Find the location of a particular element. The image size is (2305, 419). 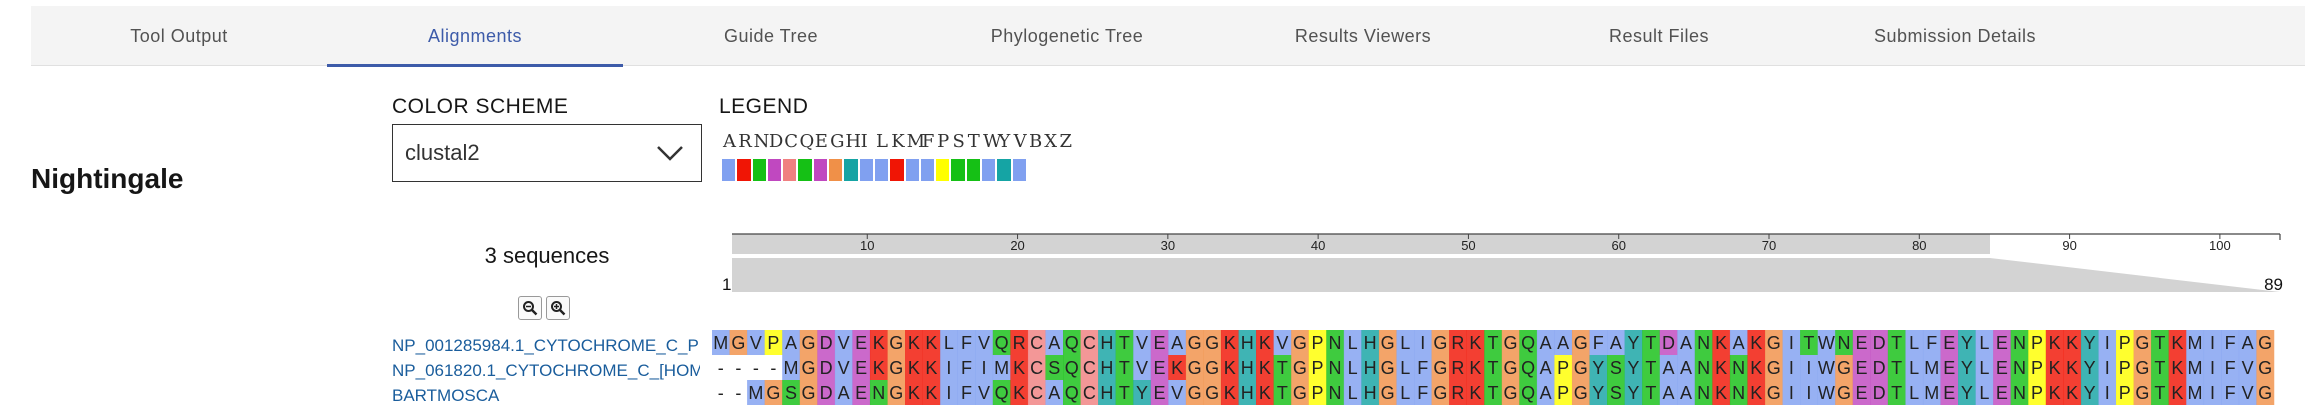

tab-guide-tree: Guide Tree is located at coordinates (771, 35).